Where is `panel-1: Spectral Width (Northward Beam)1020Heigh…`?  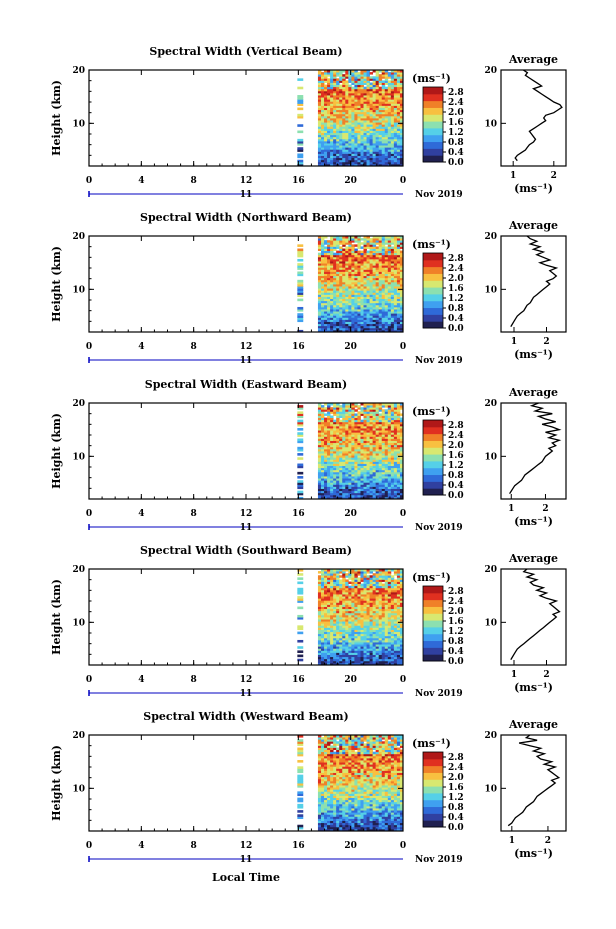
panel-1: Spectral Width (Northward Beam)1020Heigh… is located at coordinates (308, 288).